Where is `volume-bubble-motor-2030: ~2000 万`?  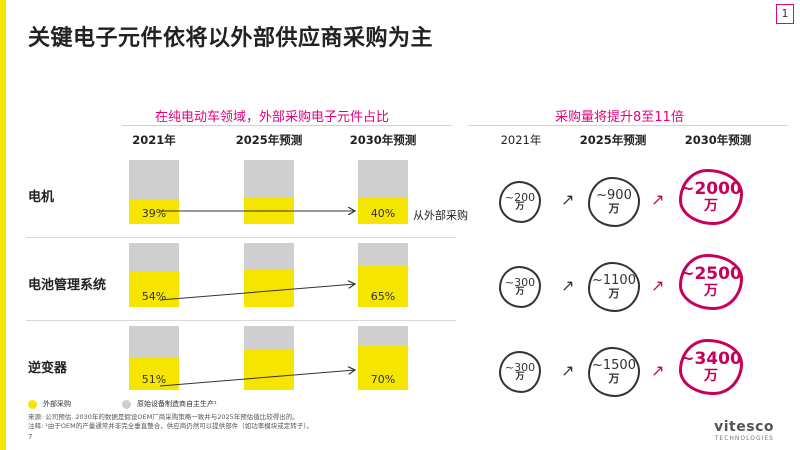 volume-bubble-motor-2030: ~2000 万 is located at coordinates (711, 197).